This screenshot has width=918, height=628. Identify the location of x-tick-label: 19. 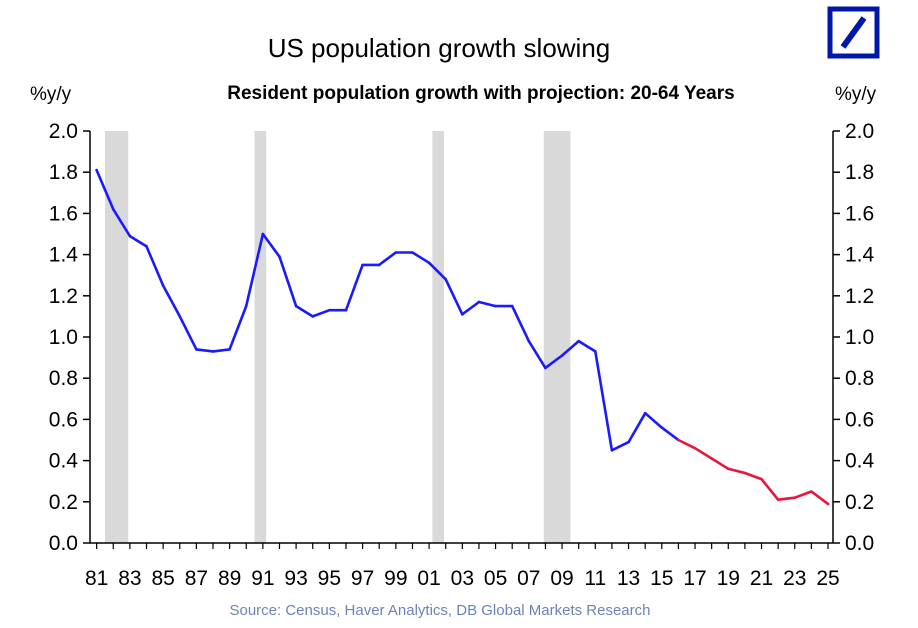
(728, 578).